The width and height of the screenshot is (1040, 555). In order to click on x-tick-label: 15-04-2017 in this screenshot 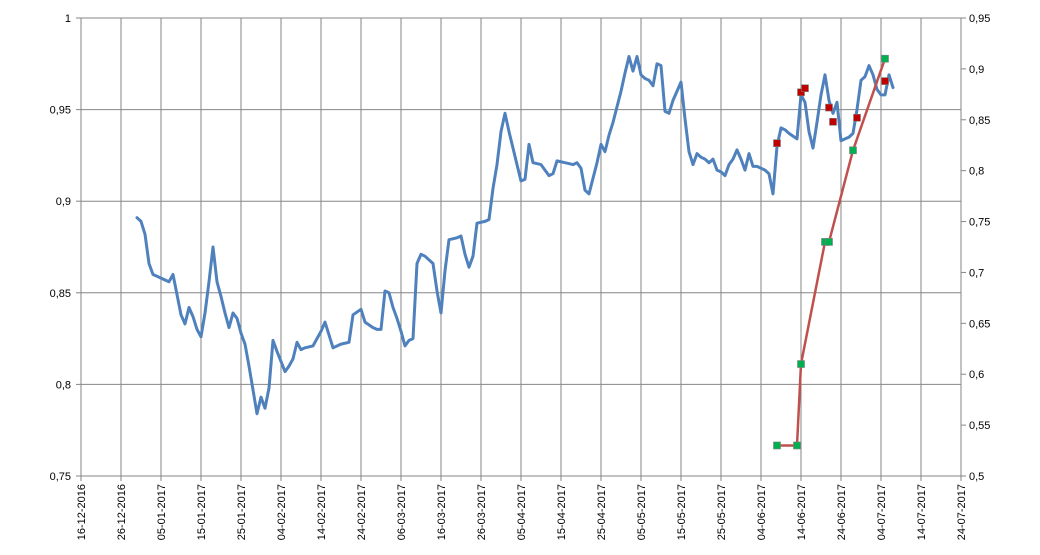, I will do `click(562, 512)`.